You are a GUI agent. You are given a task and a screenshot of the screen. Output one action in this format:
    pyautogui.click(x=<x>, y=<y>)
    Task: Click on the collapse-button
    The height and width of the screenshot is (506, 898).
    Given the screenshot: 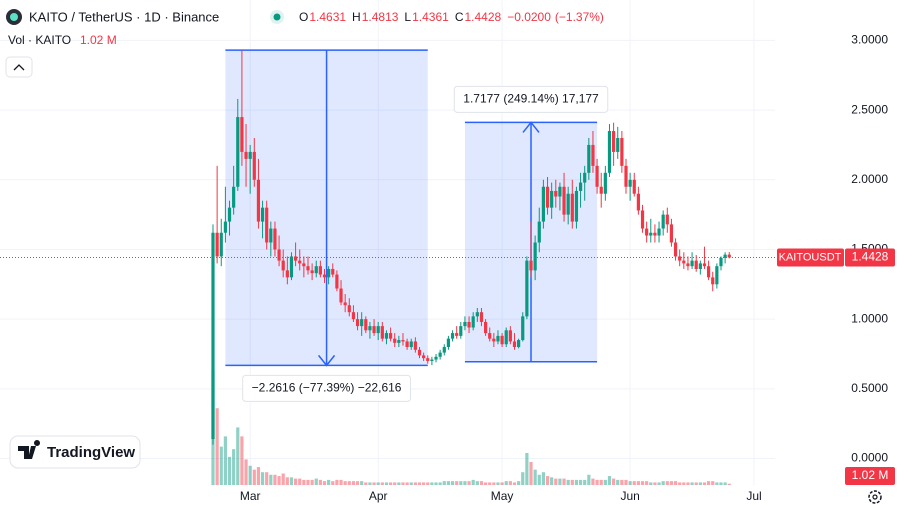 What is the action you would take?
    pyautogui.click(x=19, y=67)
    